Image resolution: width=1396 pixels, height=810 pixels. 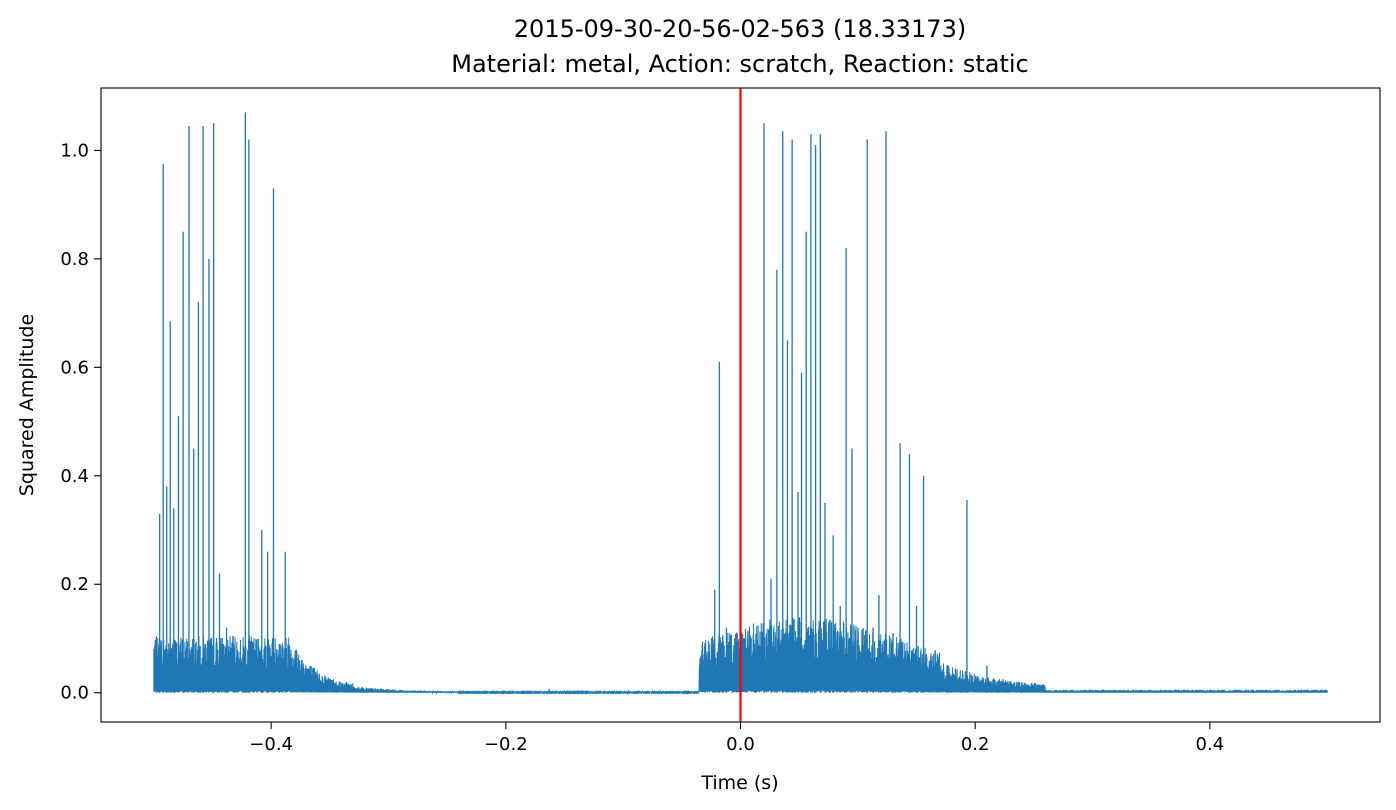 What do you see at coordinates (271, 744) in the screenshot?
I see `x-tick-label: −0.4` at bounding box center [271, 744].